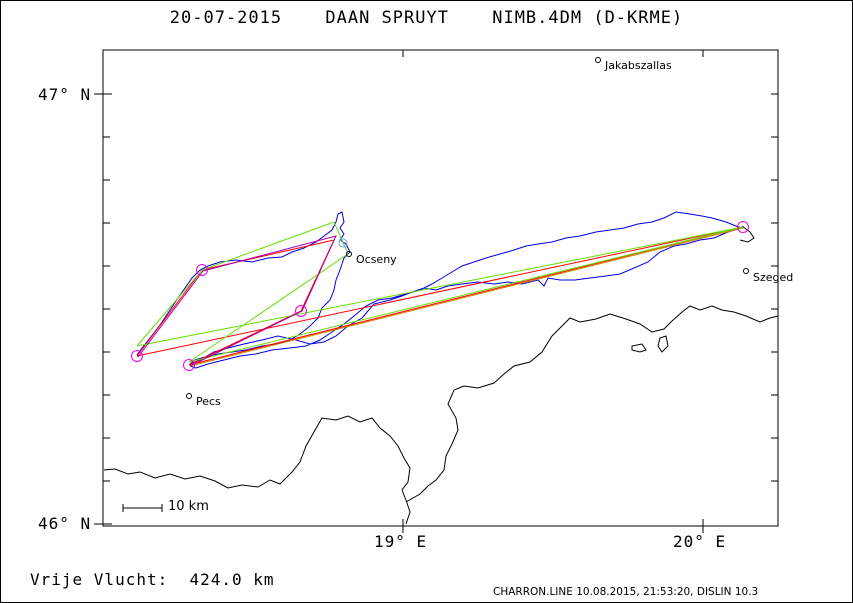  I want to click on map-title: 20-07-2015 DAAN SPRUYT NIMB.4DM (D-KRME), so click(426, 18).